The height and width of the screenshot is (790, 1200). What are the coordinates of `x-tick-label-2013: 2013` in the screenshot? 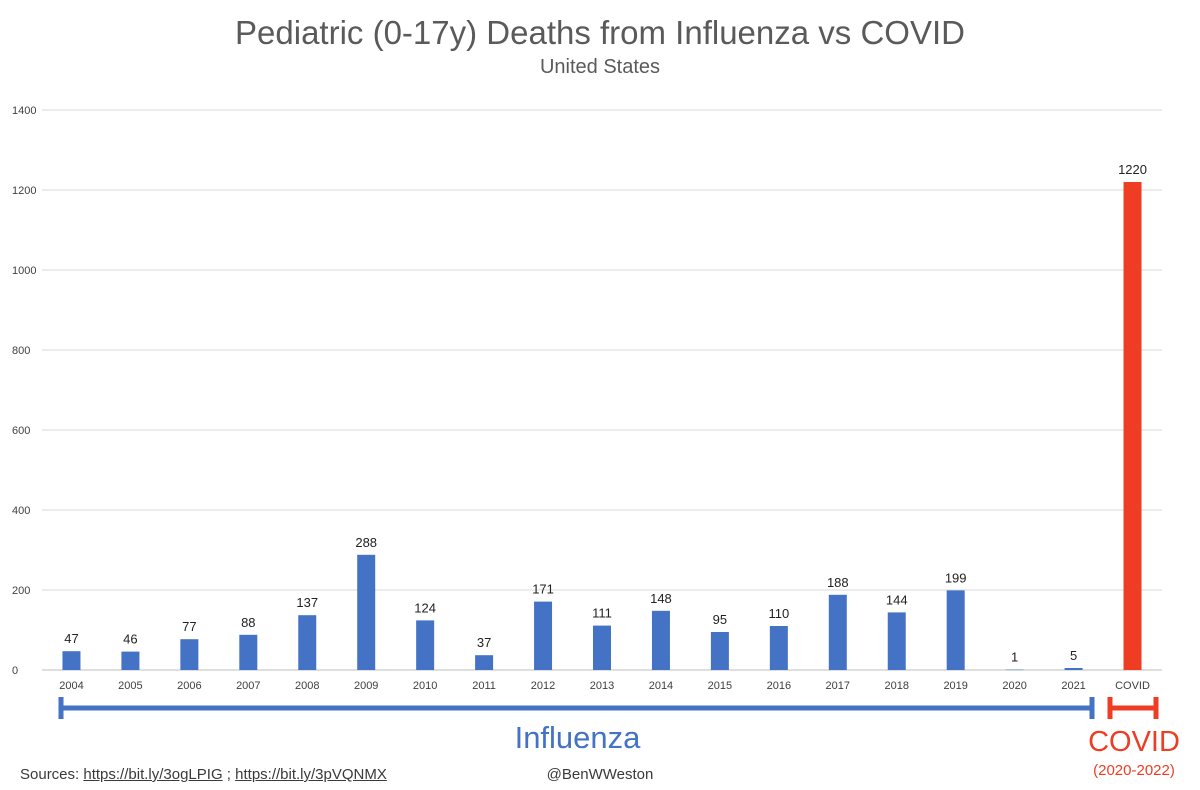 It's located at (602, 686).